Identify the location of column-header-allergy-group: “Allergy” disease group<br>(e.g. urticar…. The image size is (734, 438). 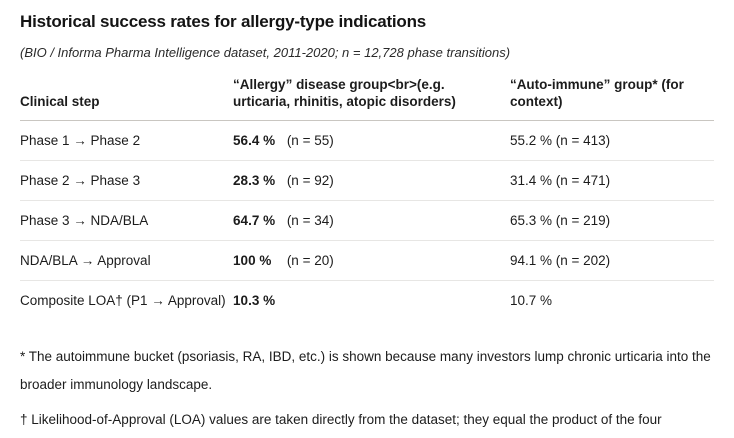
(371, 99).